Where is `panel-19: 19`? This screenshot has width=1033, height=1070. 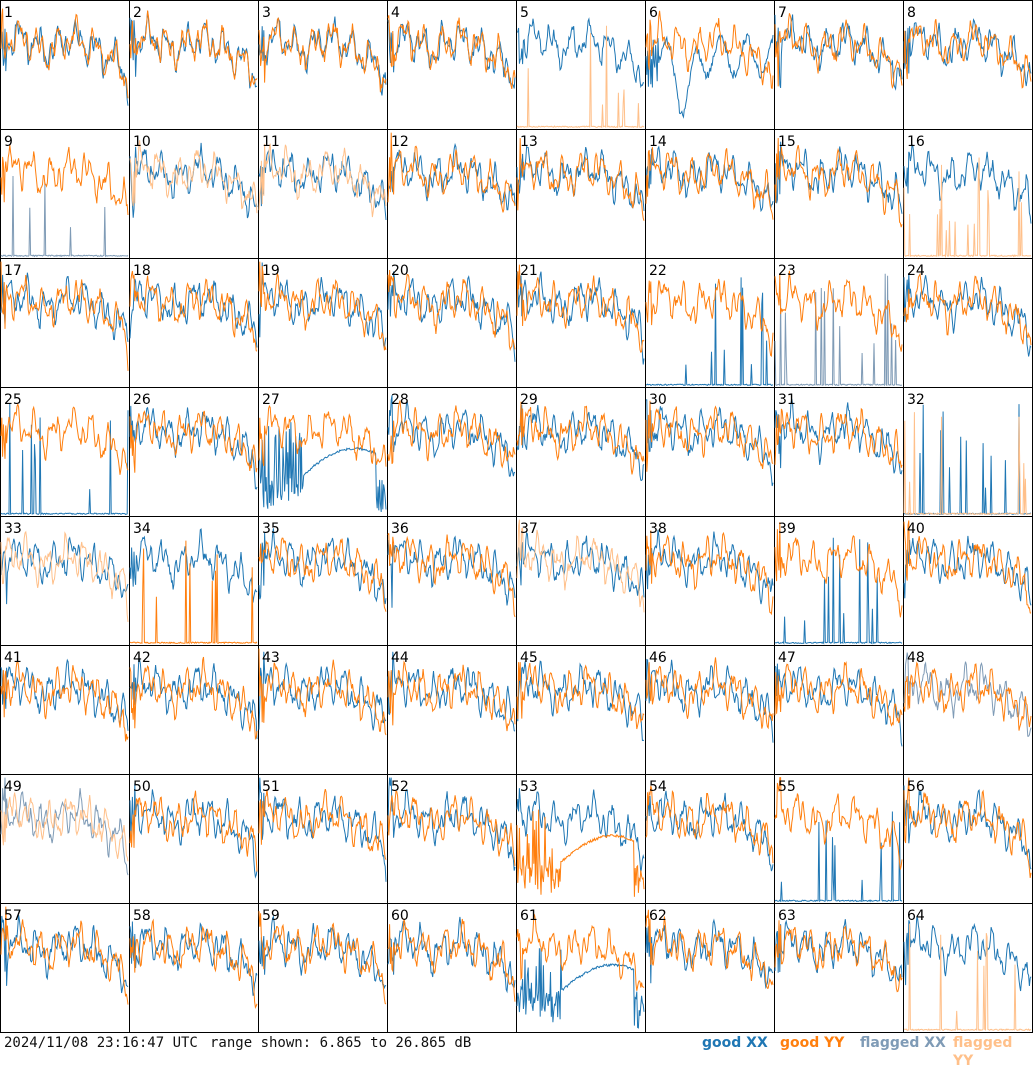 panel-19: 19 is located at coordinates (323, 323).